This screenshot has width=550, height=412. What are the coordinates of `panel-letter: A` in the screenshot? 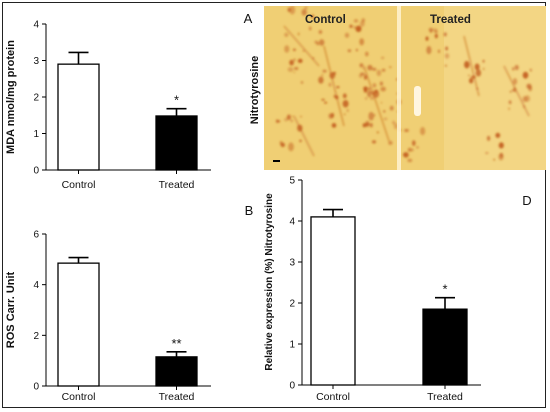 It's located at (248, 18).